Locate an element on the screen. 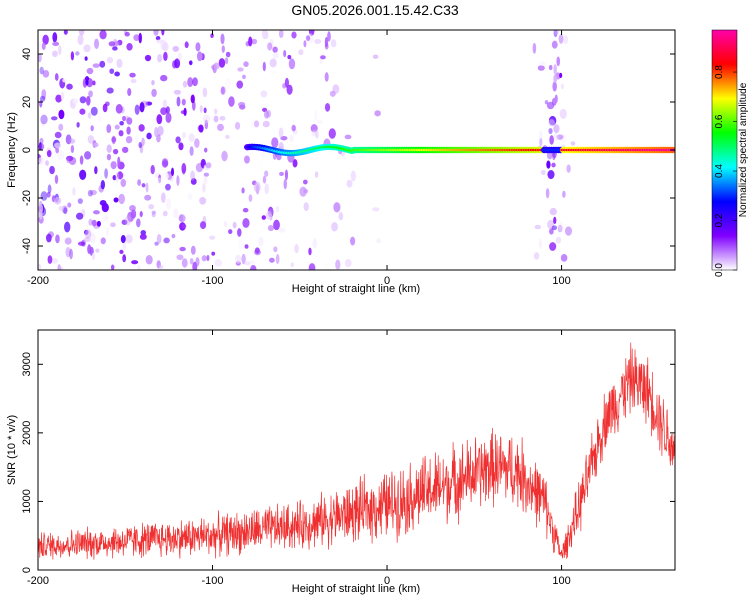 This screenshot has height=600, width=750. spectrogram-x-tick-label: 0 is located at coordinates (387, 281).